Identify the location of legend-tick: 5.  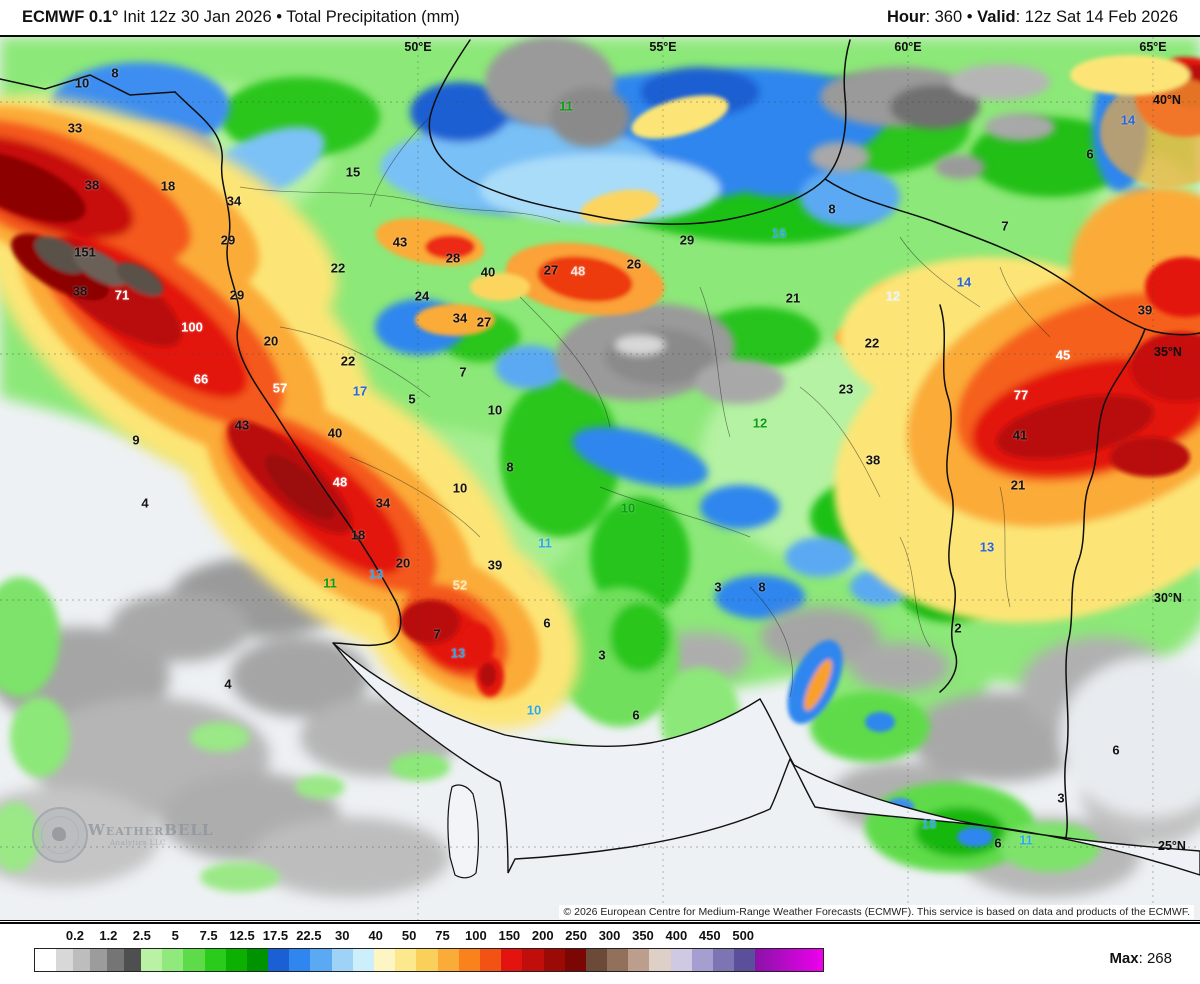
(175, 935).